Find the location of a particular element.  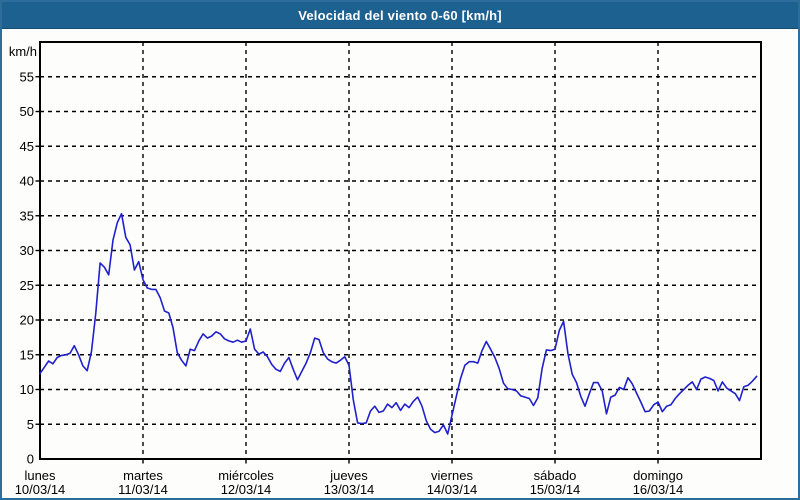

date-label: 11/03/14 is located at coordinates (143, 489).